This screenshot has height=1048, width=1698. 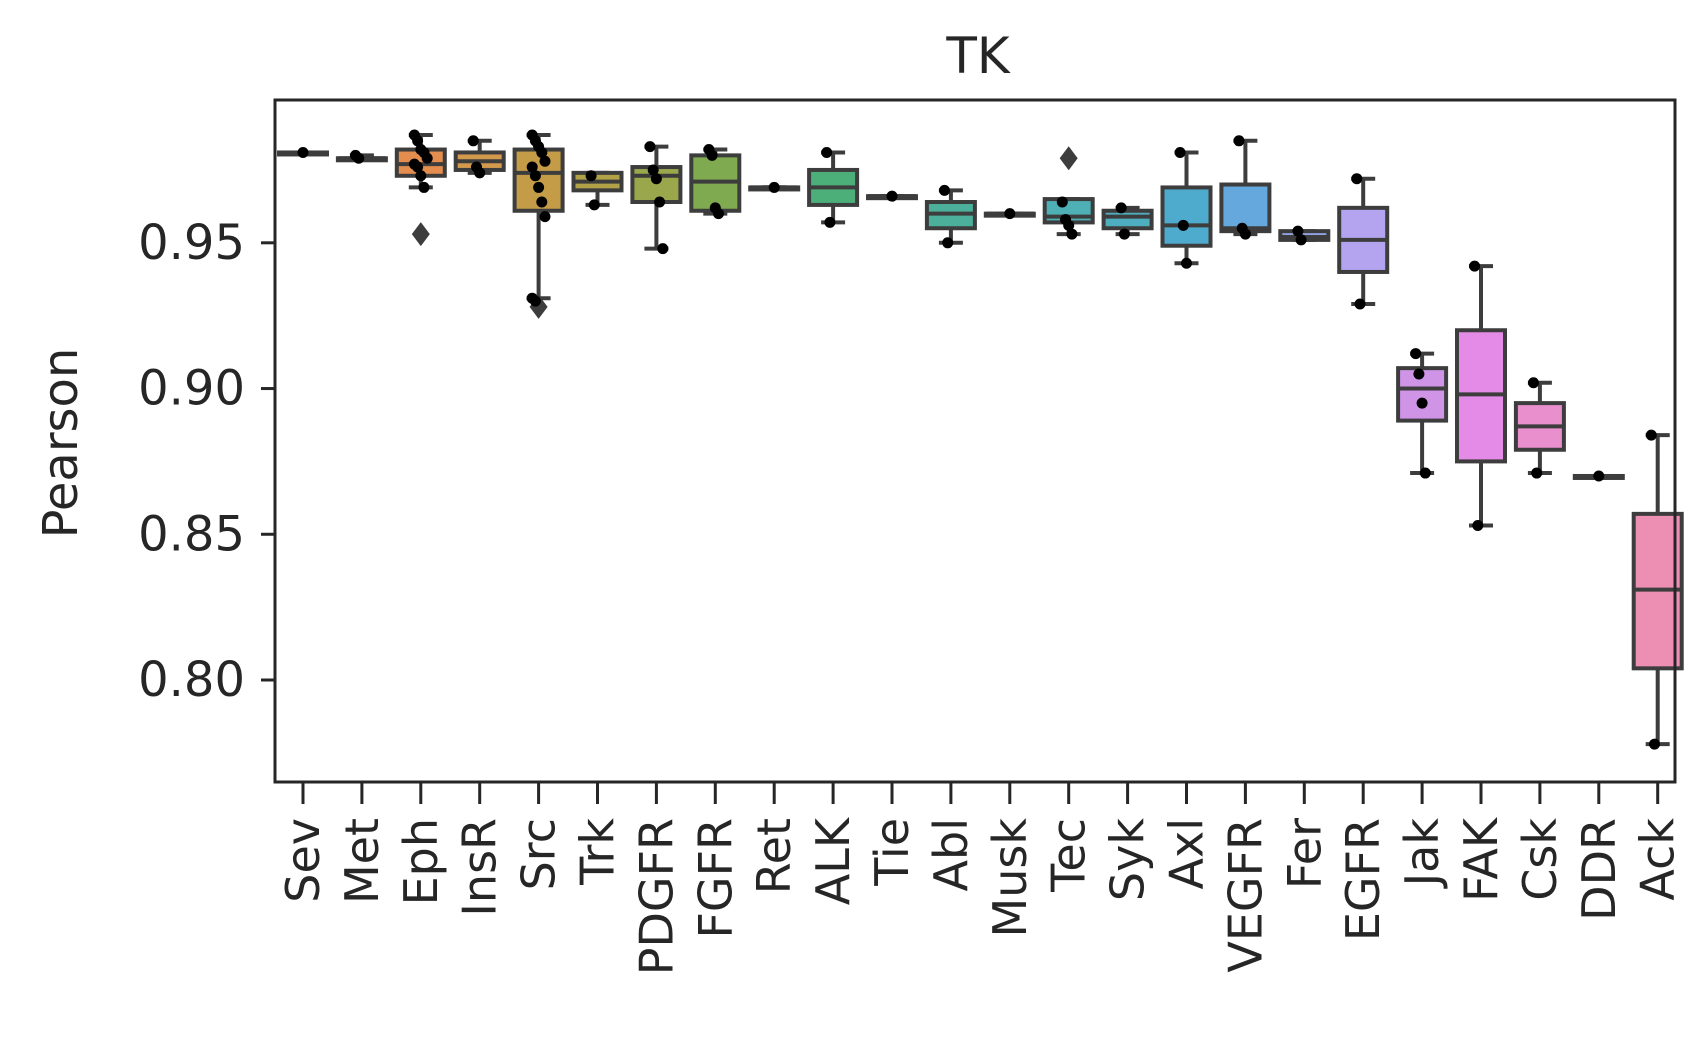 I want to click on x-tick-label: Ack, so click(x=1658, y=859).